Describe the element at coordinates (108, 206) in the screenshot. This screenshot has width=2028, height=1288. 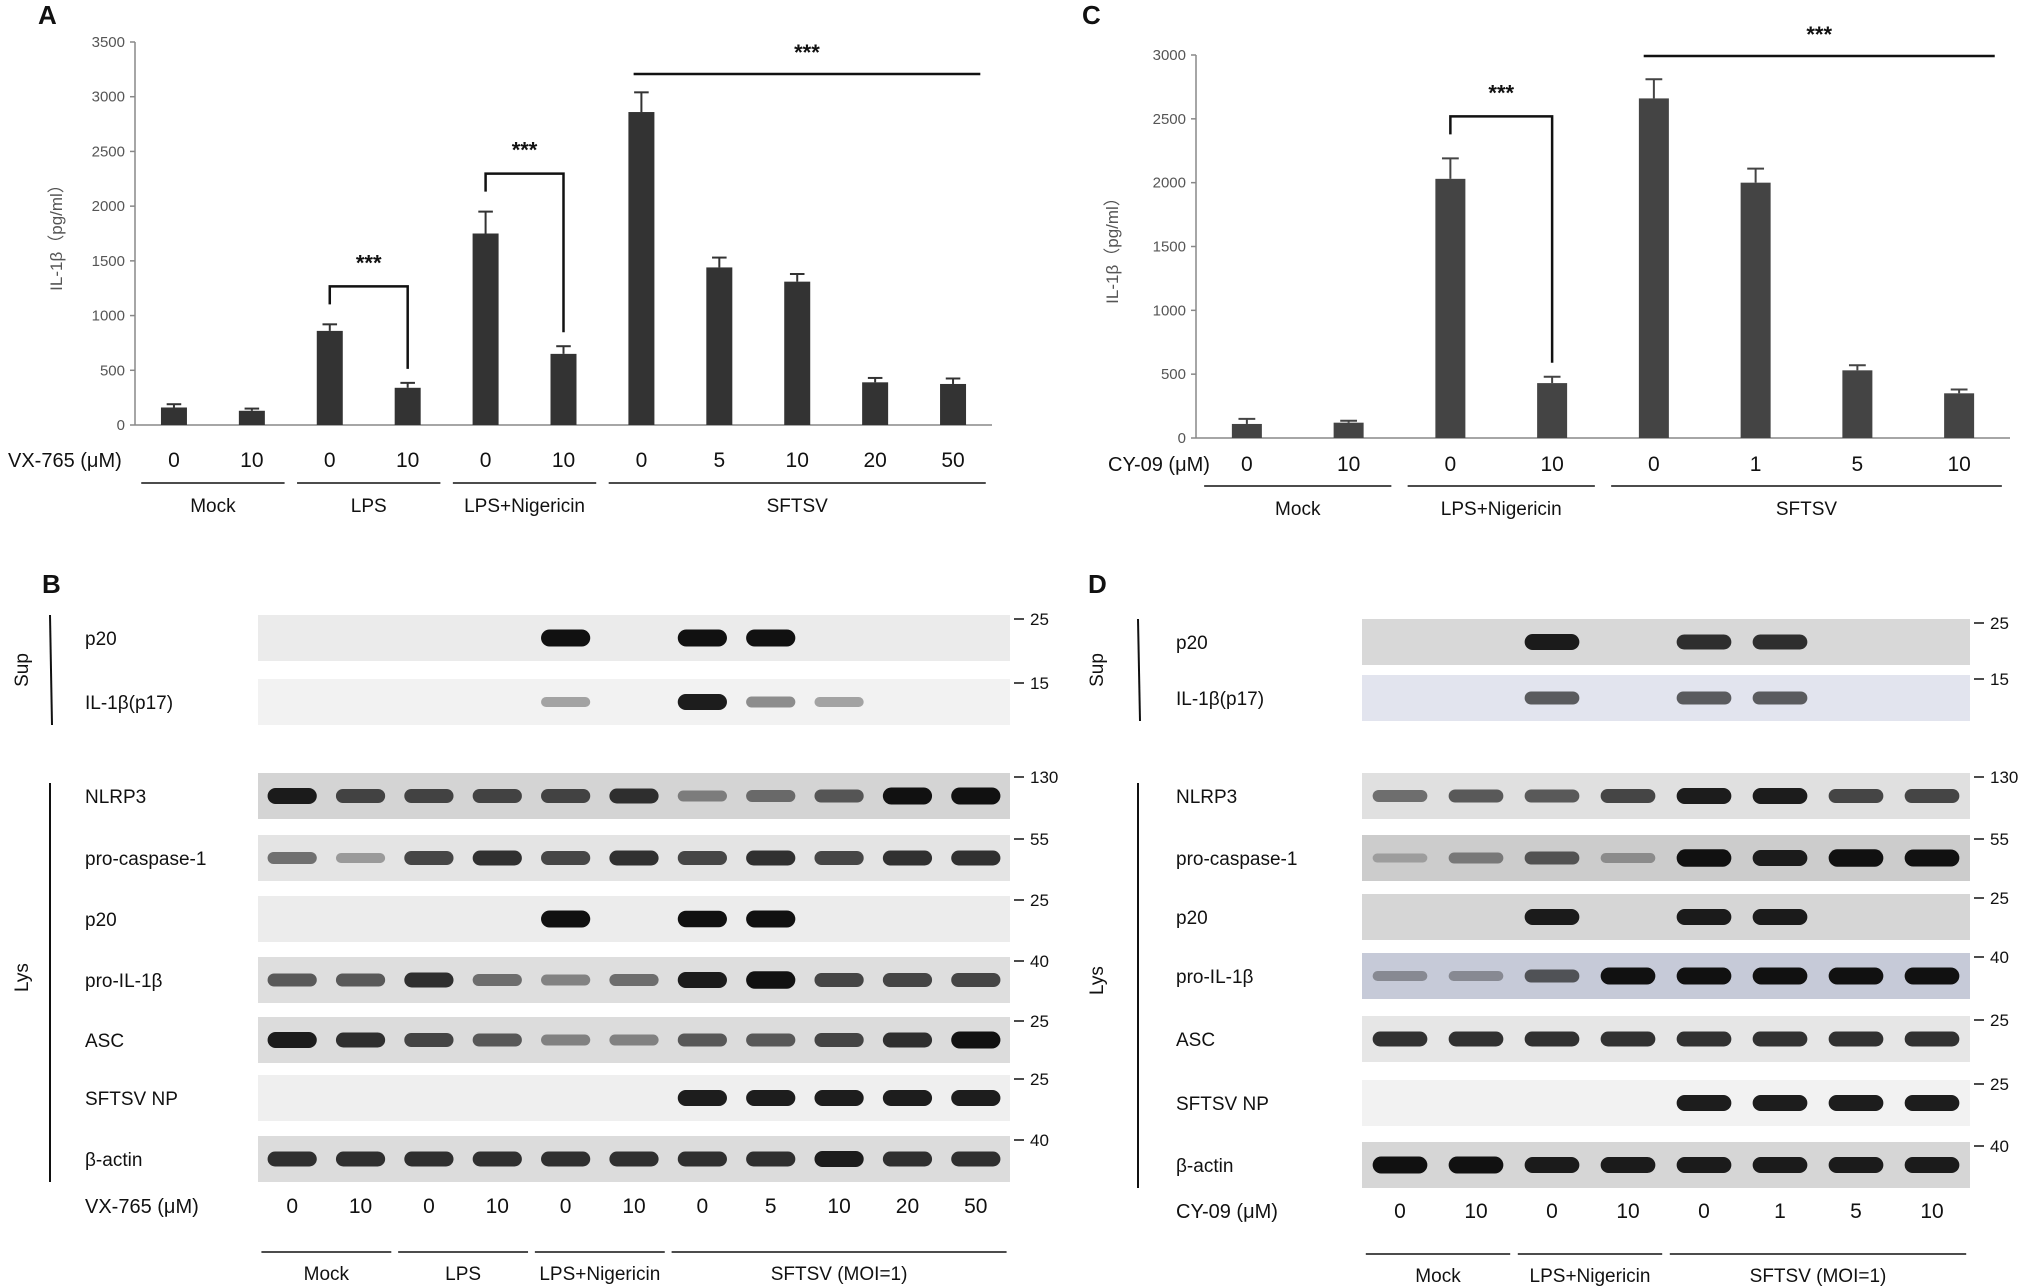
I see `y-tick-label: 2000` at that location.